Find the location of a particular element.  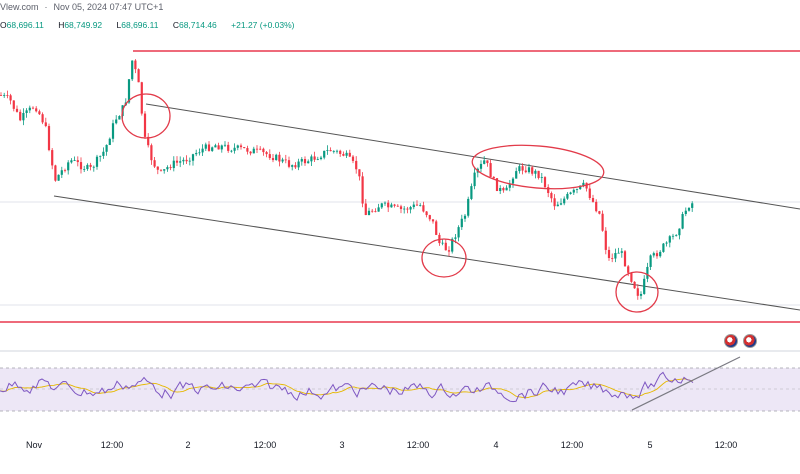

chart-header: Vlew.com · Nov 05, 2024 07:47 UTC+1 is located at coordinates (82, 7).